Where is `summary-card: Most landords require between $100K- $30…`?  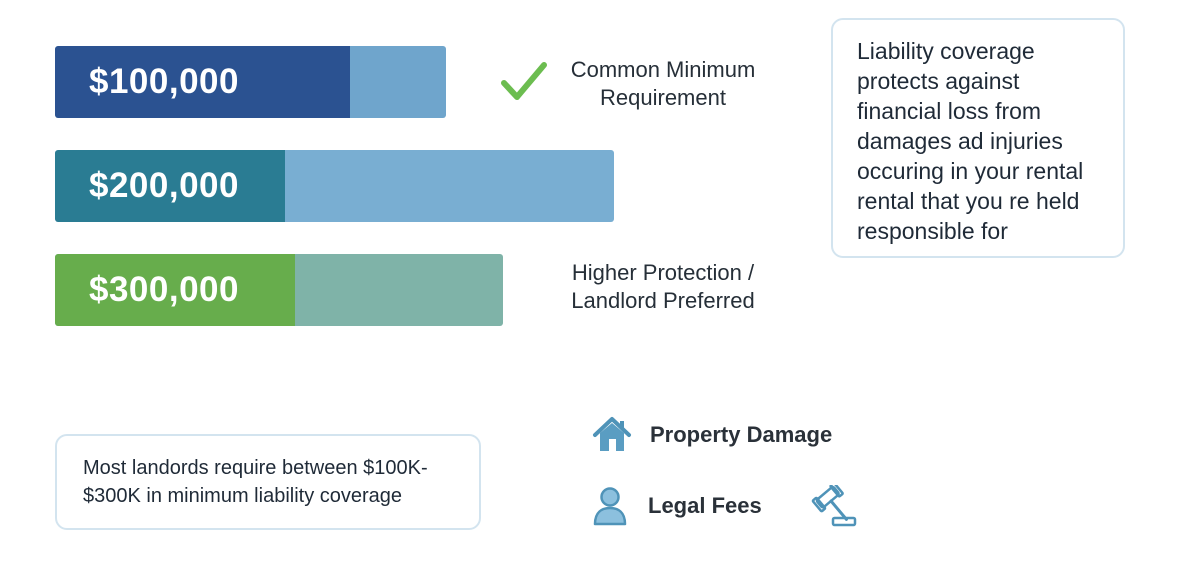
summary-card: Most landords require between $100K- $30… is located at coordinates (268, 482).